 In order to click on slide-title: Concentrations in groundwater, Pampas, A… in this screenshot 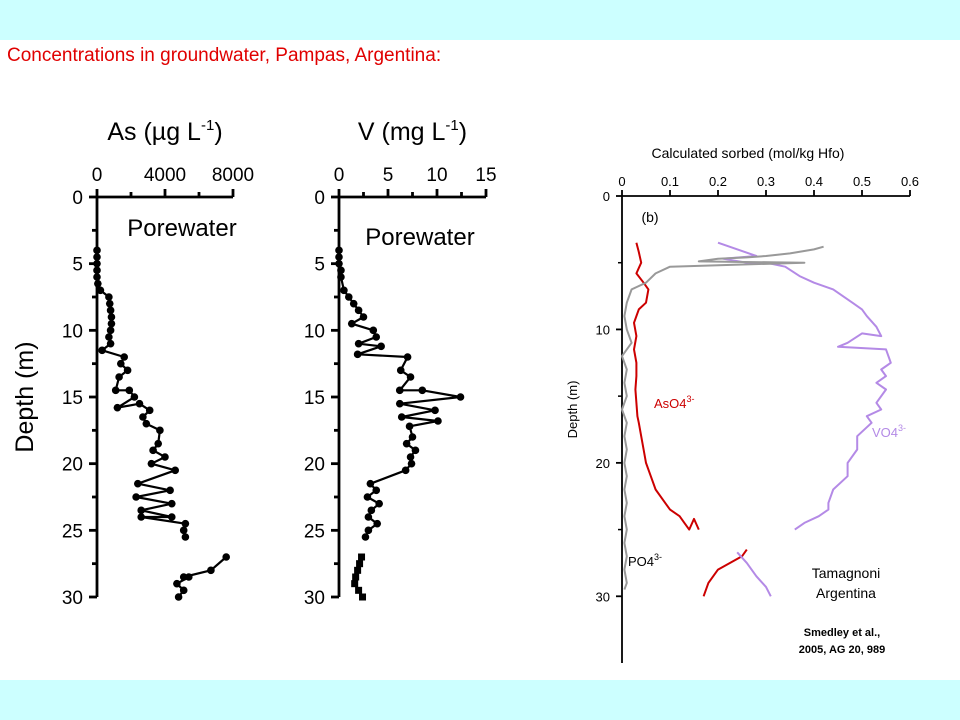, I will do `click(224, 55)`.